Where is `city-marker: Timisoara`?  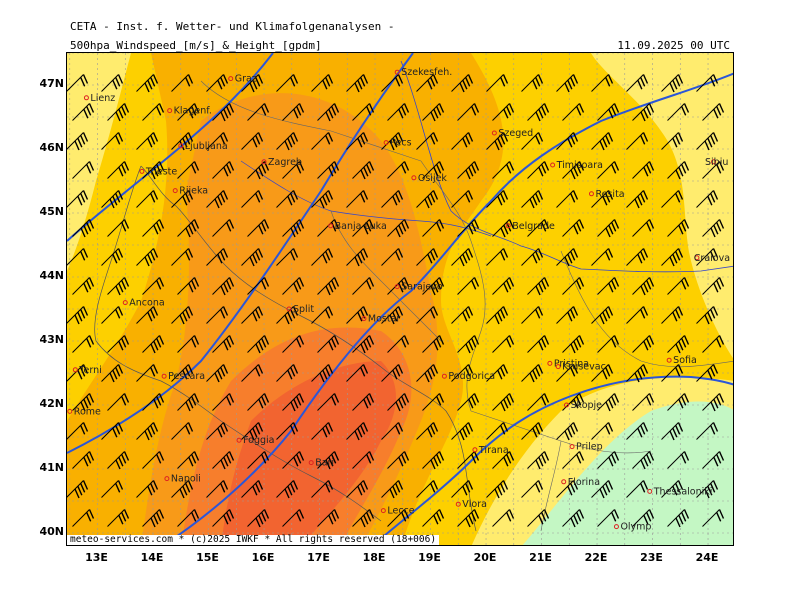 city-marker: Timisoara is located at coordinates (576, 165).